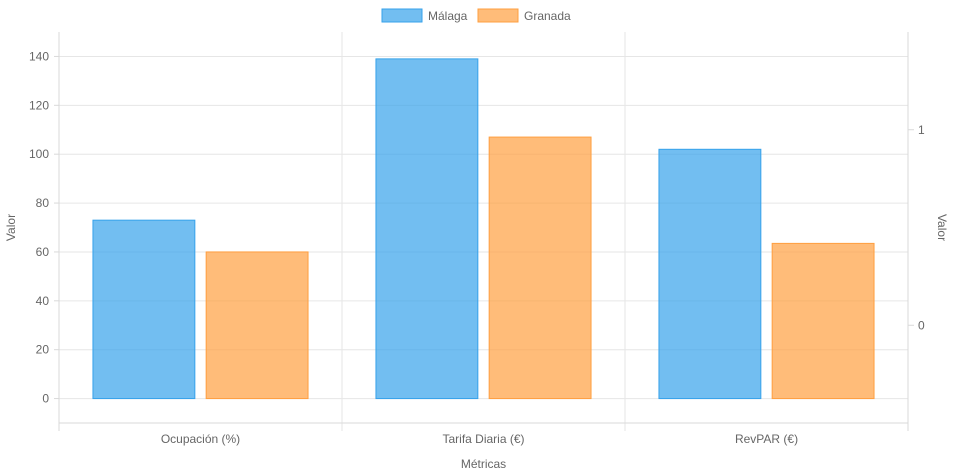  What do you see at coordinates (483, 464) in the screenshot?
I see `x-axis-title: Métricas` at bounding box center [483, 464].